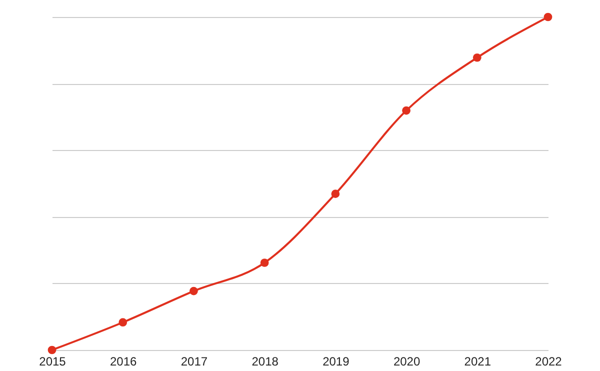 The height and width of the screenshot is (371, 600). What do you see at coordinates (52, 361) in the screenshot?
I see `x-tick-label: 2015` at bounding box center [52, 361].